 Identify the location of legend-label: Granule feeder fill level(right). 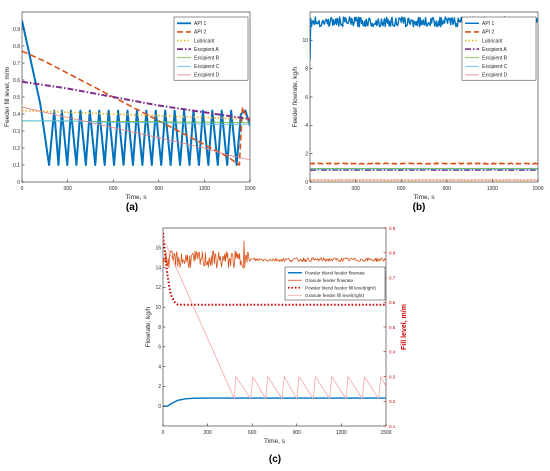
(334, 295).